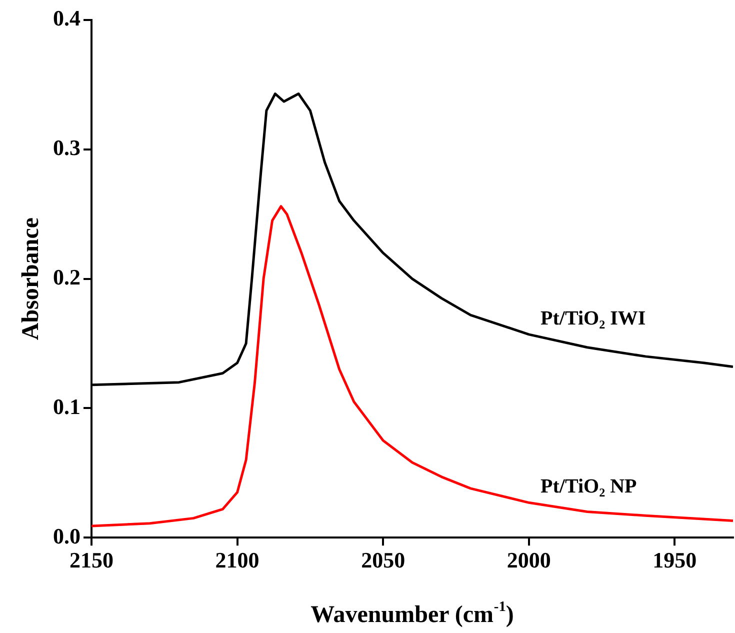 This screenshot has height=633, width=735. What do you see at coordinates (383, 559) in the screenshot?
I see `x-tick-label: 2050` at bounding box center [383, 559].